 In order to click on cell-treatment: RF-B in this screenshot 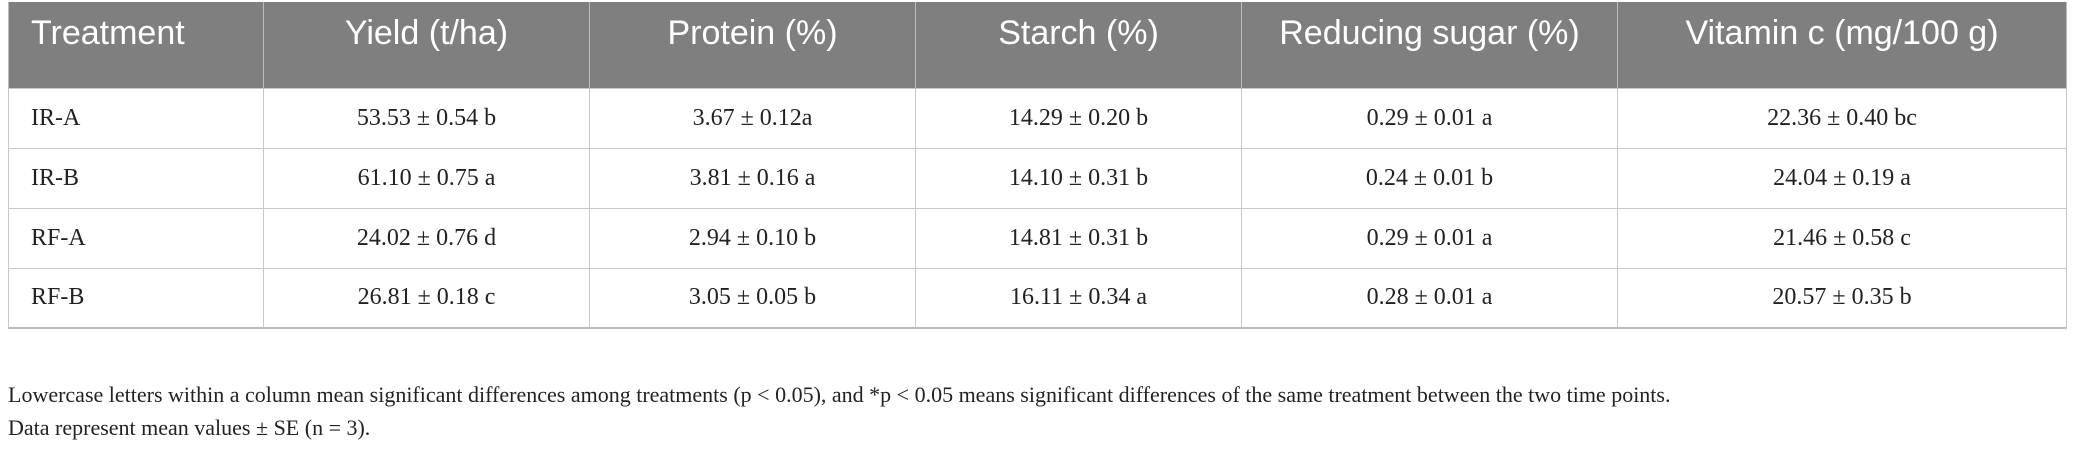, I will do `click(136, 298)`.